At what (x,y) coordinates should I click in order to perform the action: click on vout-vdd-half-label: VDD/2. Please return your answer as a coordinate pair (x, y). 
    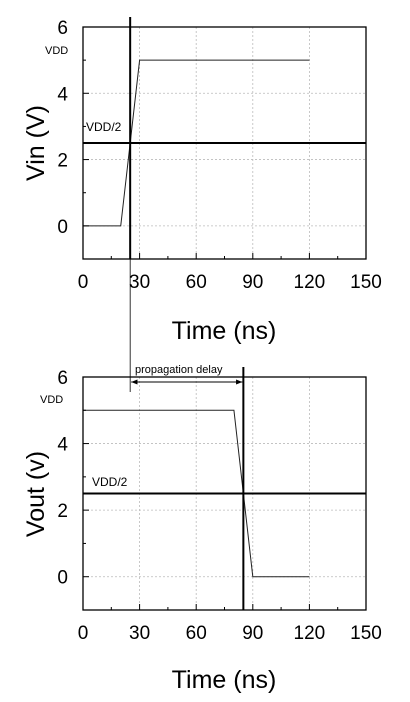
    Looking at the image, I should click on (110, 482).